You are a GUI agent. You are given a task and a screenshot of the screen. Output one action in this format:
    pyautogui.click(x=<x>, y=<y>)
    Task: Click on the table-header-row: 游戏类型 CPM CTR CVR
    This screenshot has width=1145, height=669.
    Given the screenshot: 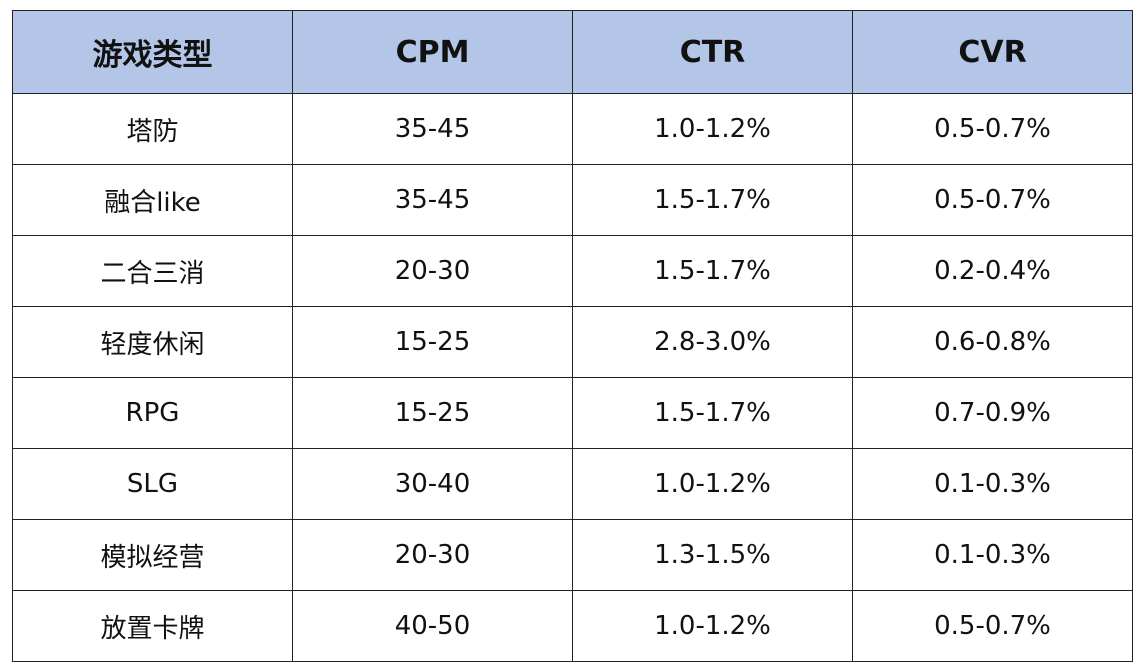 What is the action you would take?
    pyautogui.click(x=572, y=52)
    